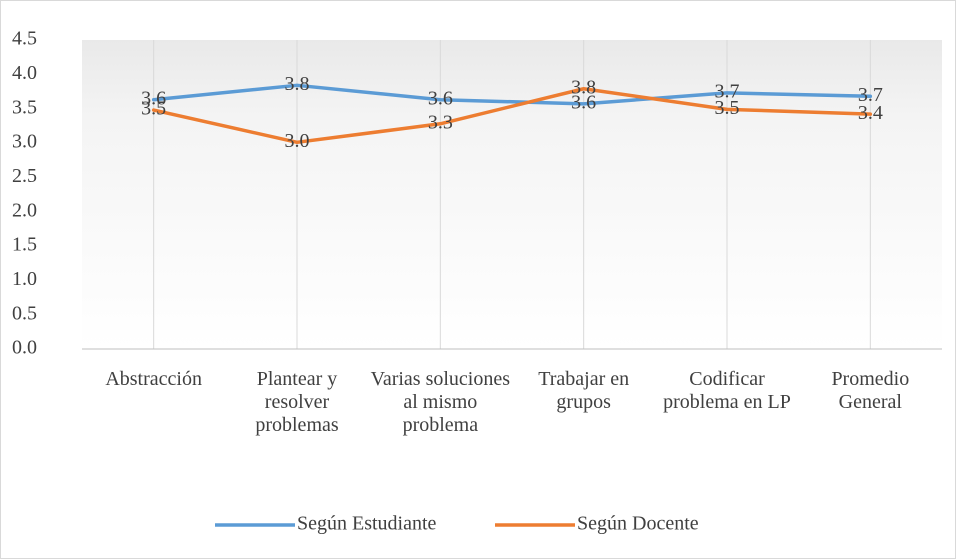 This screenshot has height=559, width=956. Describe the element at coordinates (870, 390) in the screenshot. I see `x-tick-label: Promedio General` at that location.